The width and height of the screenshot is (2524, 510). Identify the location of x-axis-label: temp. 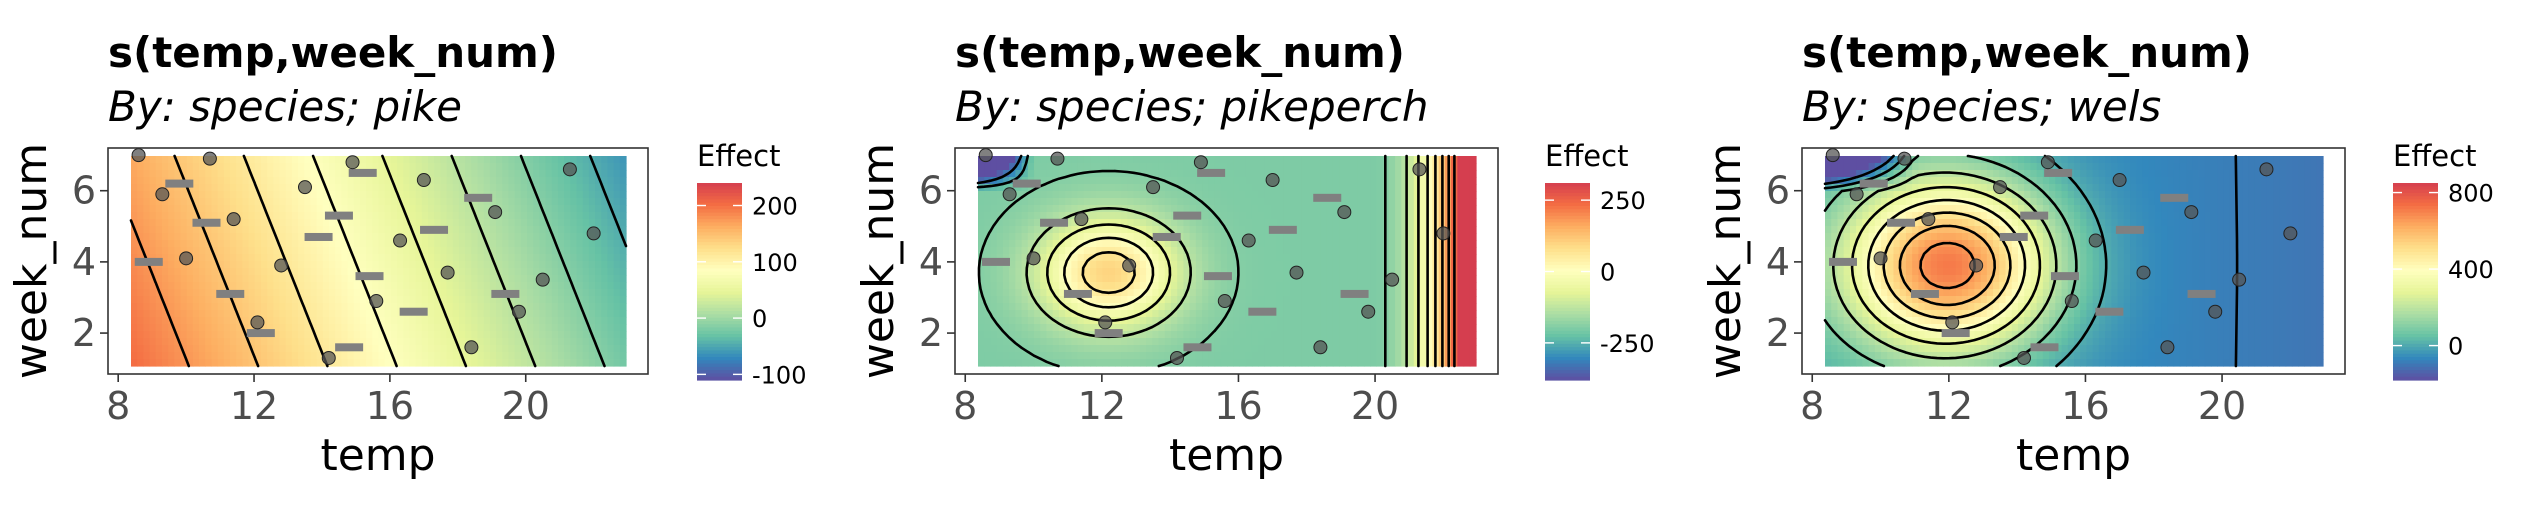
(377, 455).